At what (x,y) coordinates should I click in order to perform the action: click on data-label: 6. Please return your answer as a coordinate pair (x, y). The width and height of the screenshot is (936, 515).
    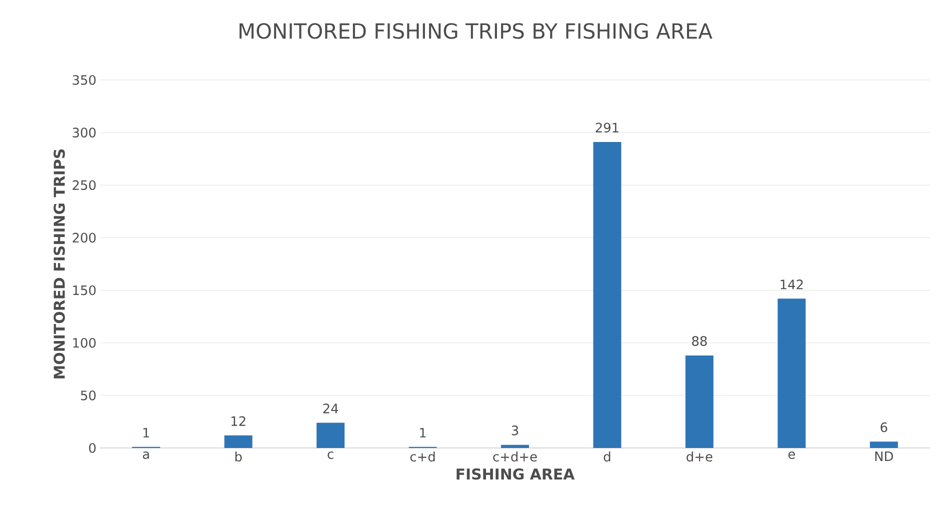
    Looking at the image, I should click on (884, 427).